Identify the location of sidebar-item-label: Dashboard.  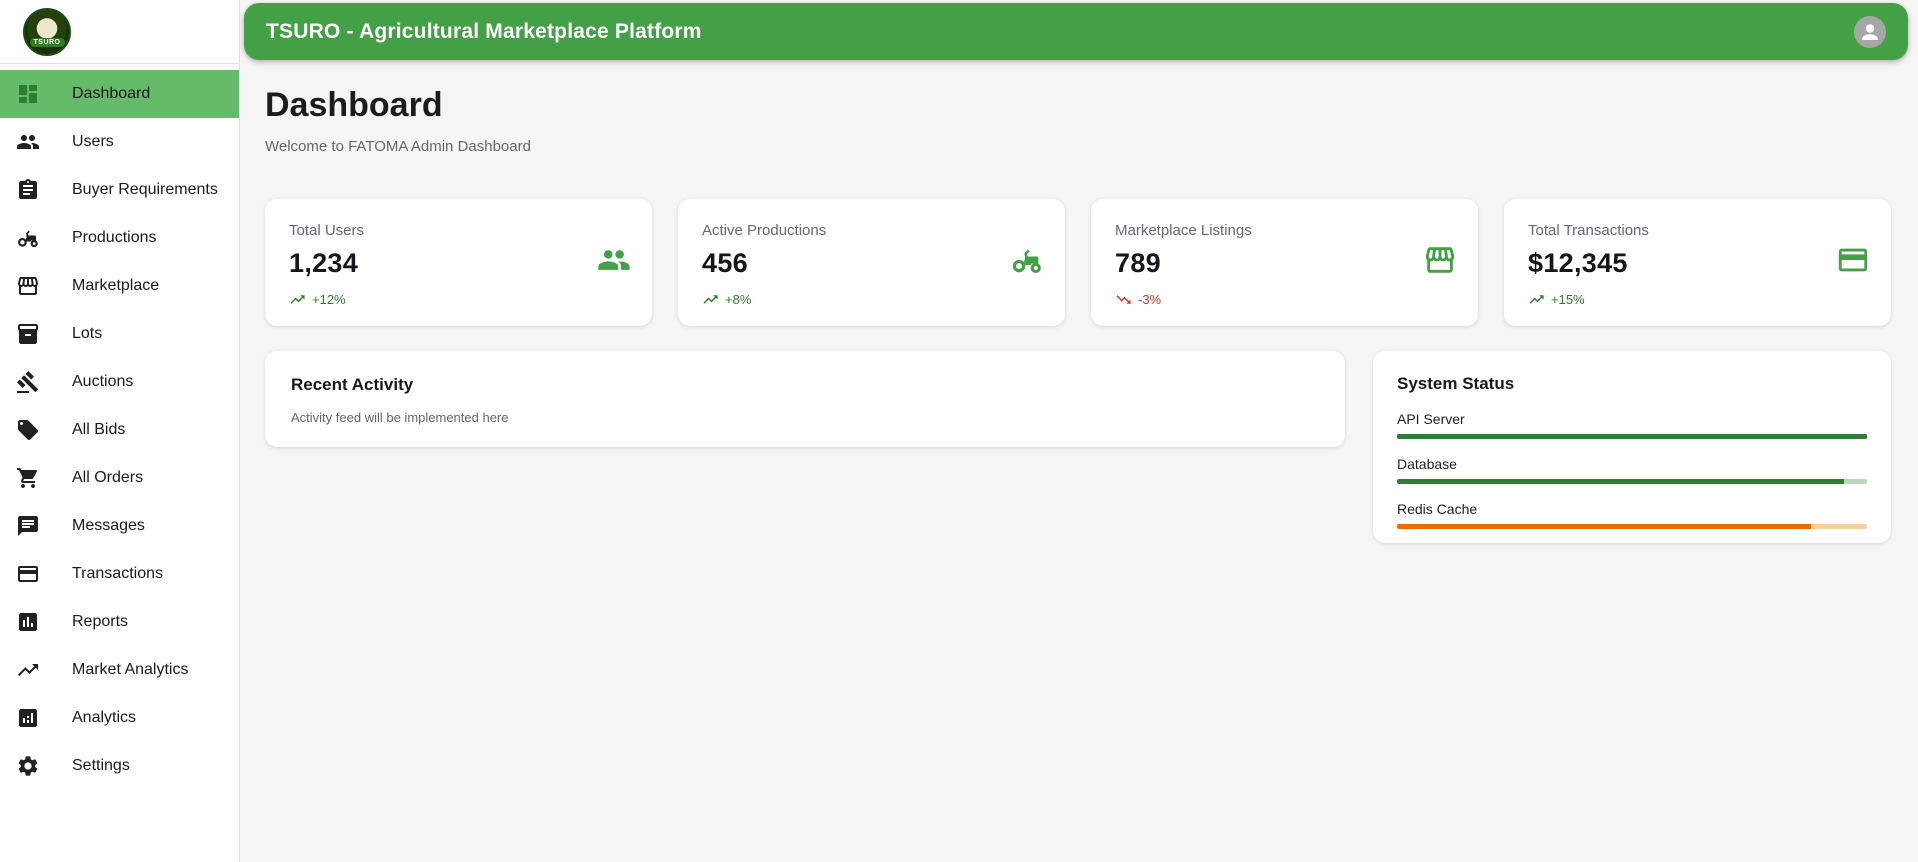
(111, 93).